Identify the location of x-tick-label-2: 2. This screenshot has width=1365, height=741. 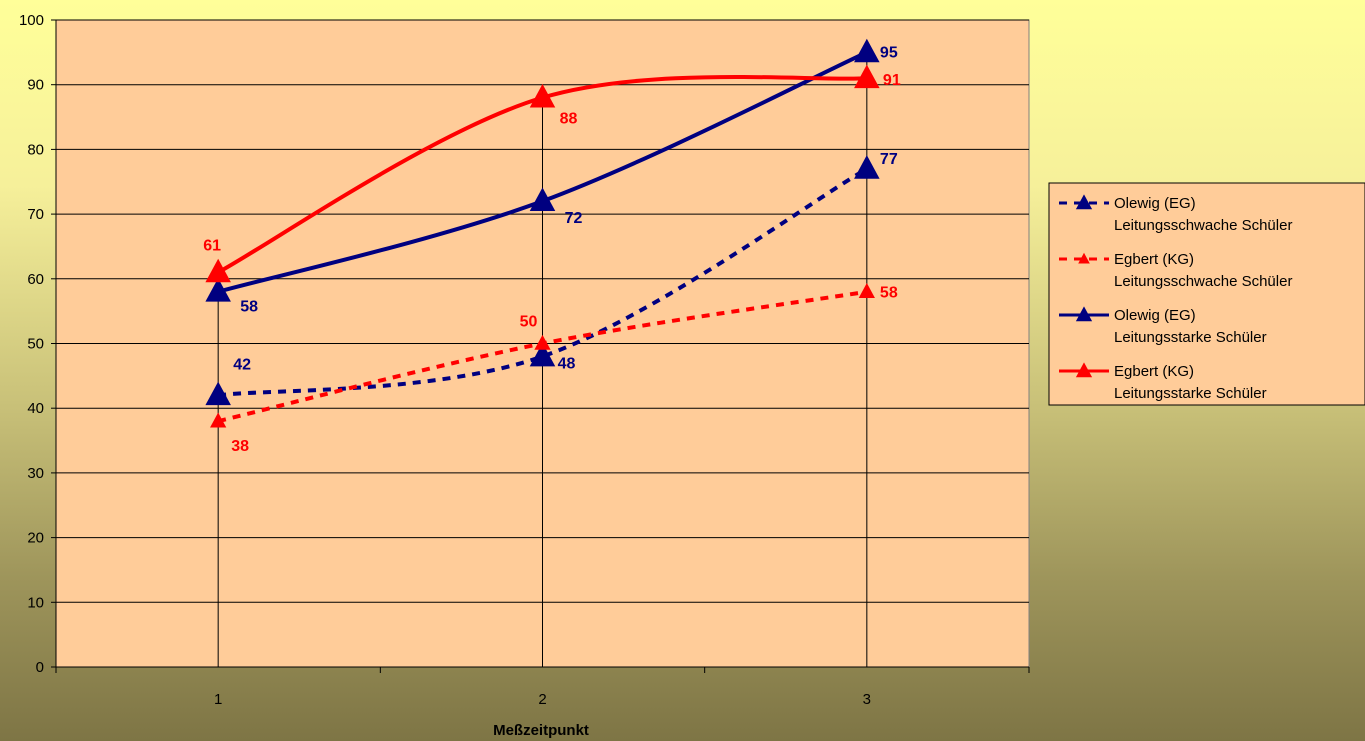
(542, 699).